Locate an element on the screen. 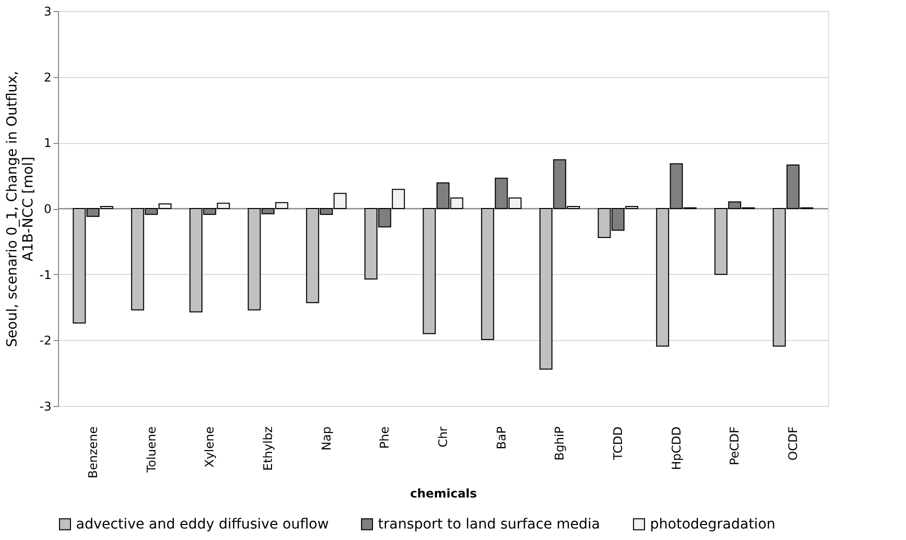  legend-label: transport to land surface media is located at coordinates (489, 524).